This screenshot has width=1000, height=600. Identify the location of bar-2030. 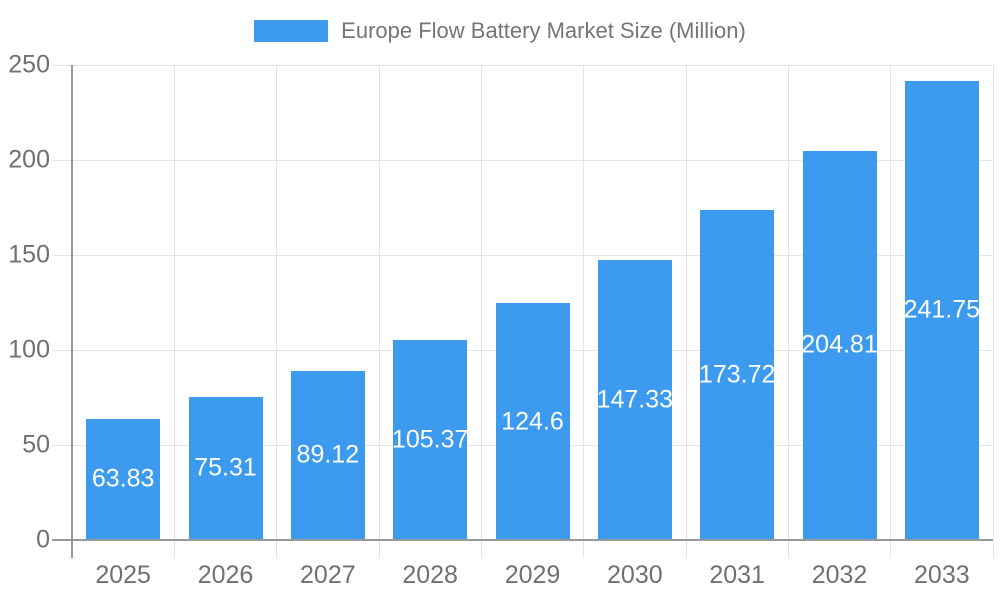
(634, 400).